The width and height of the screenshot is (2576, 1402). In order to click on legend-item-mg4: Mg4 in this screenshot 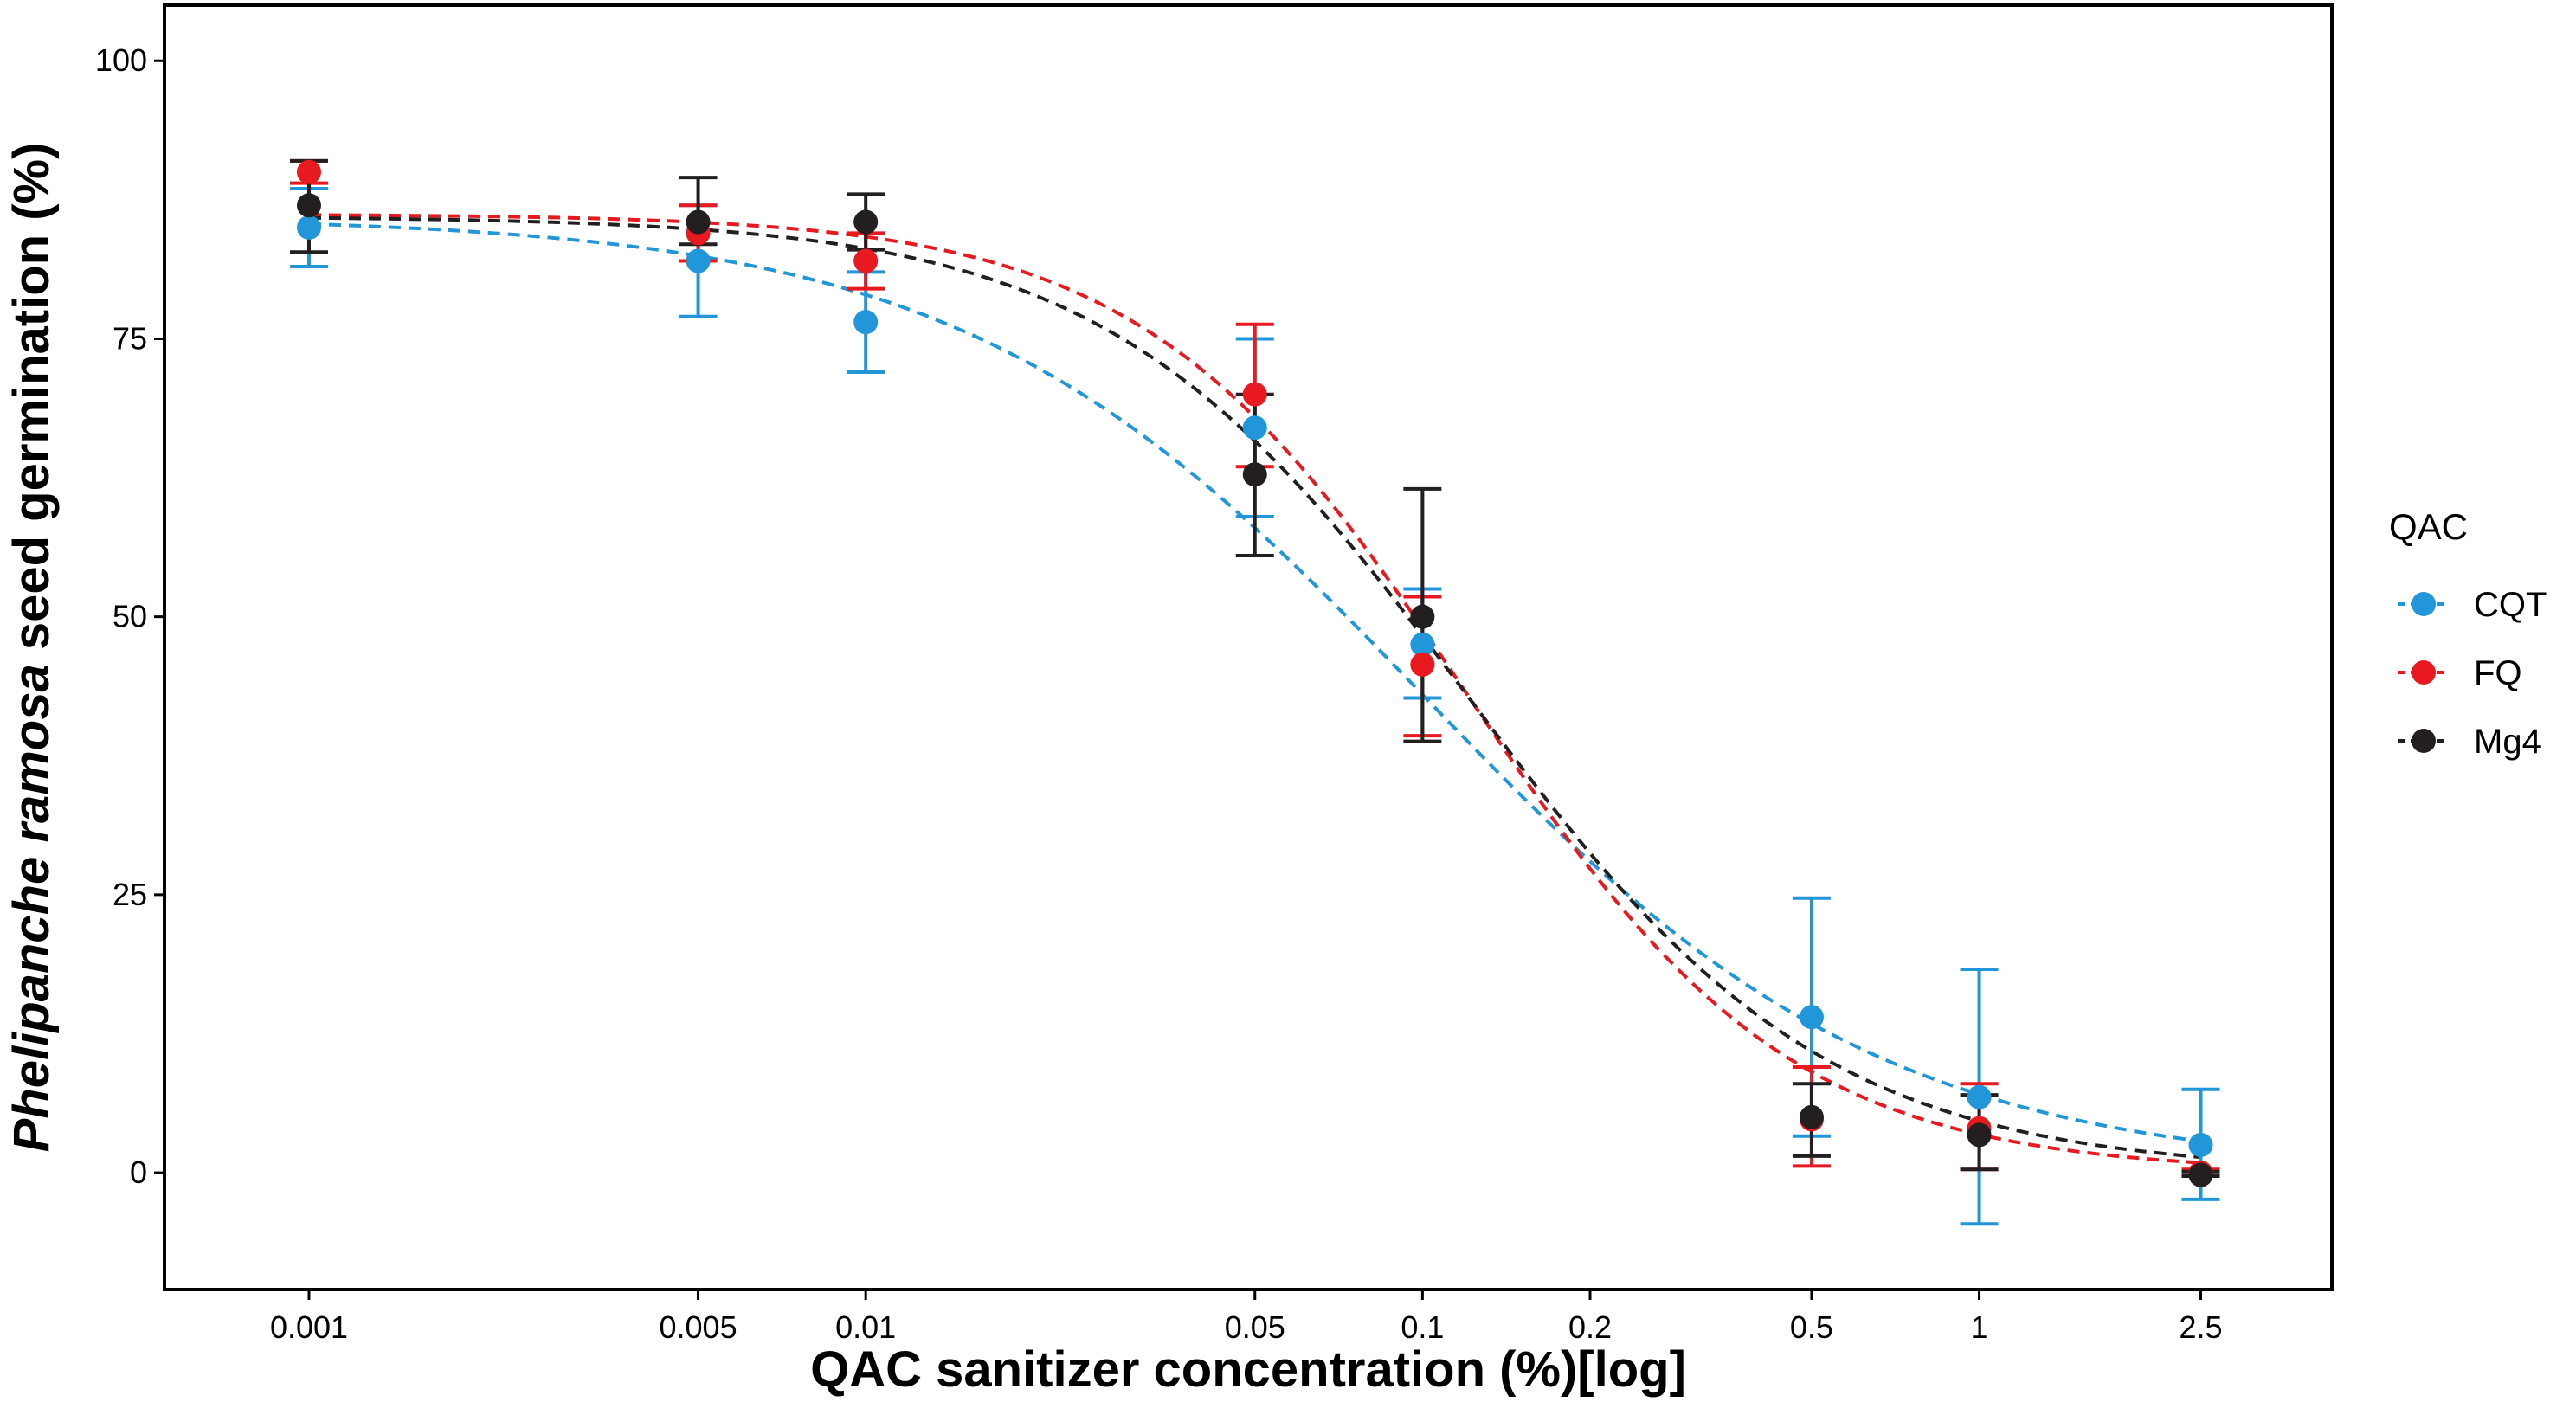, I will do `click(2469, 742)`.